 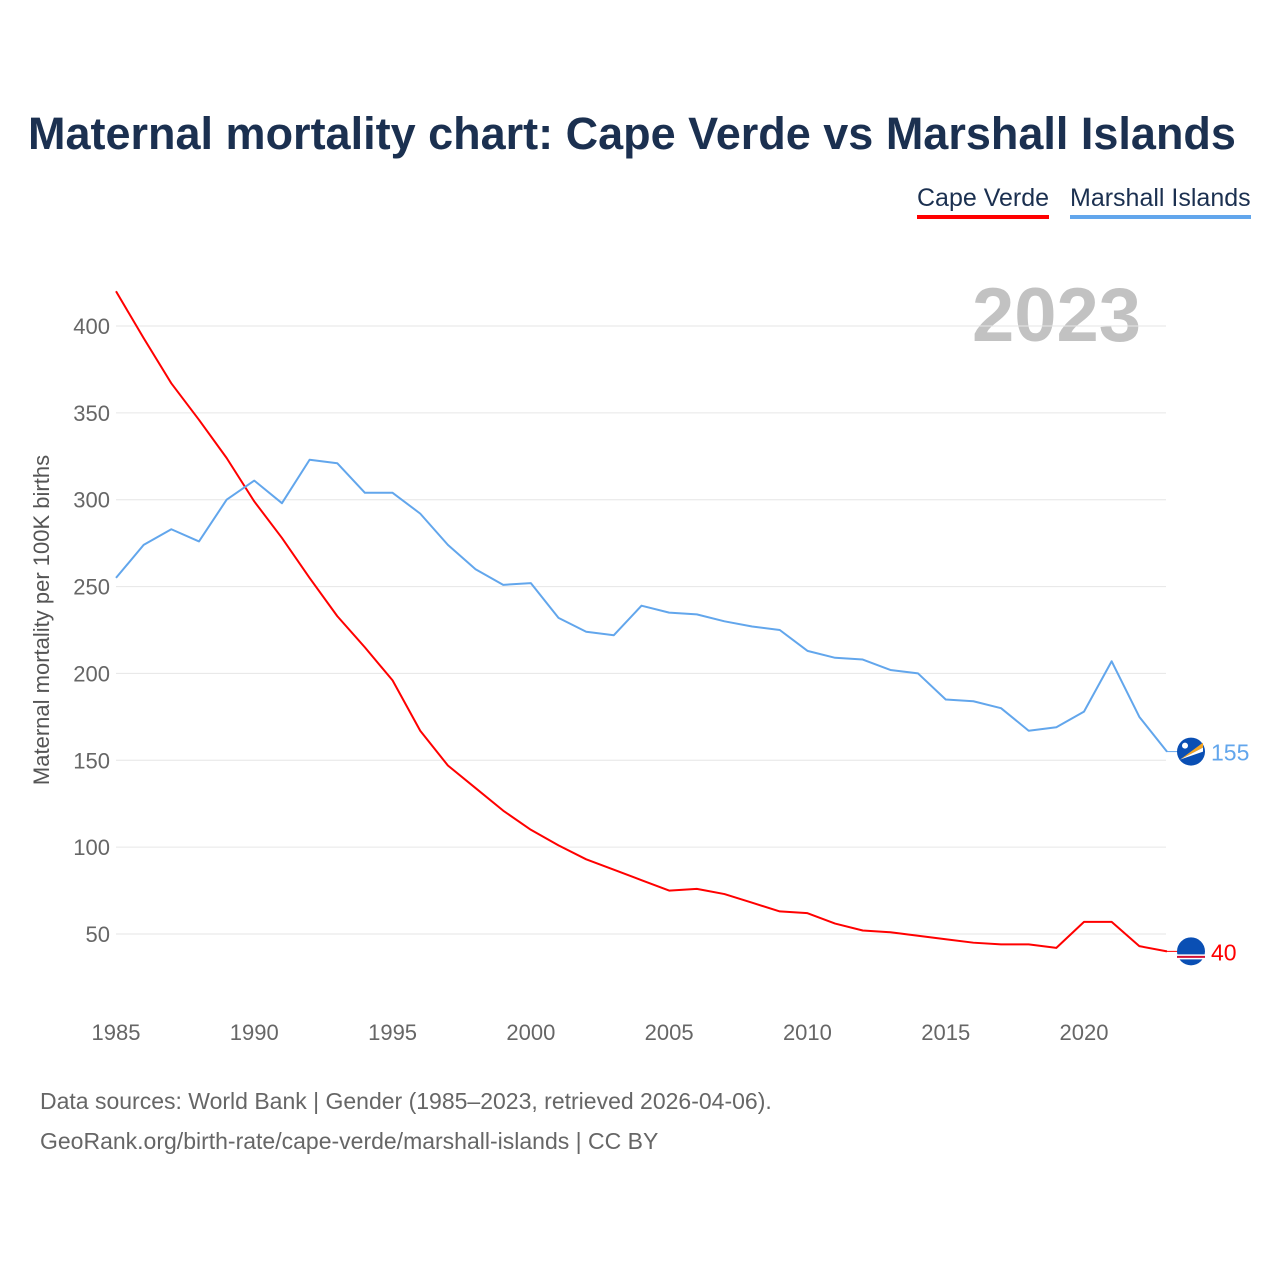 I want to click on y-tick-label: 200, so click(x=91, y=673).